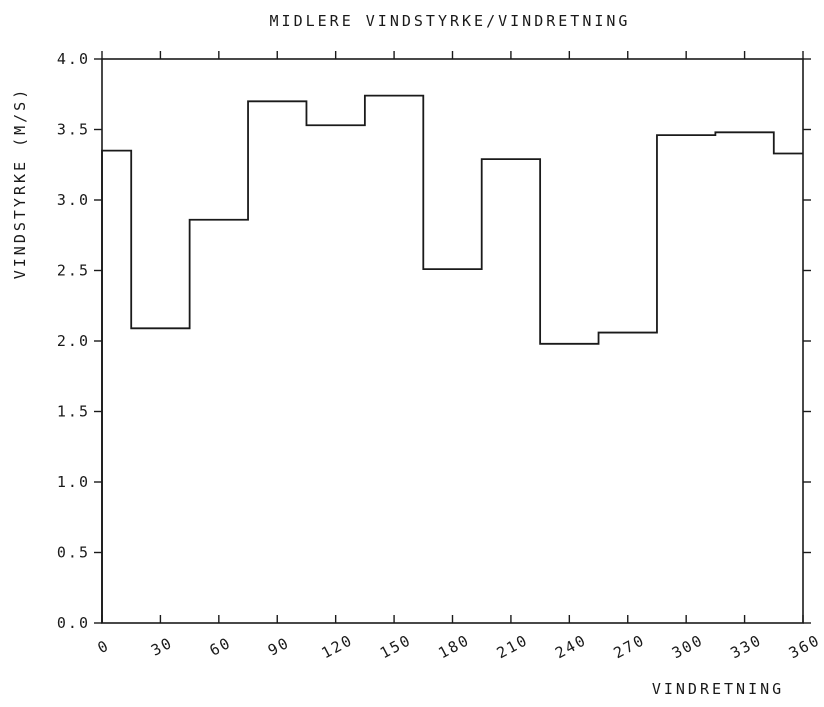 The width and height of the screenshot is (824, 707). What do you see at coordinates (454, 646) in the screenshot?
I see `x-tick-label: 180` at bounding box center [454, 646].